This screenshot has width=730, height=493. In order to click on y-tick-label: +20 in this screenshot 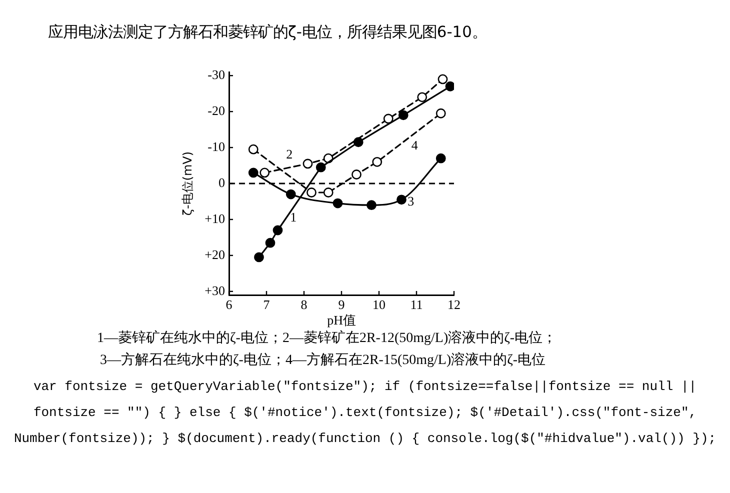, I will do `click(214, 254)`.